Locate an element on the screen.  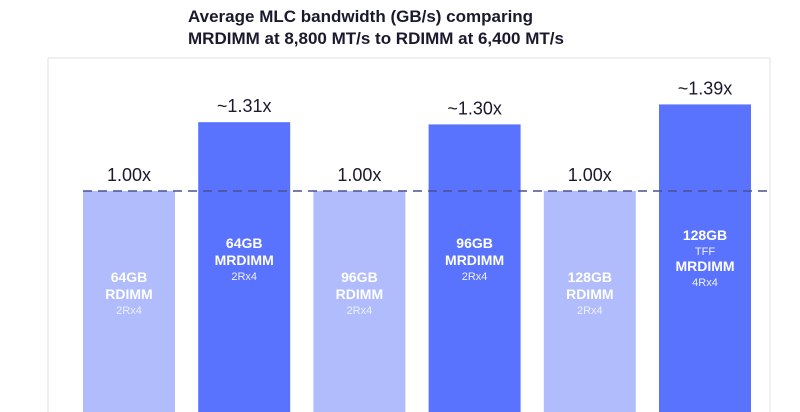
value-label: ~1.31x is located at coordinates (244, 106).